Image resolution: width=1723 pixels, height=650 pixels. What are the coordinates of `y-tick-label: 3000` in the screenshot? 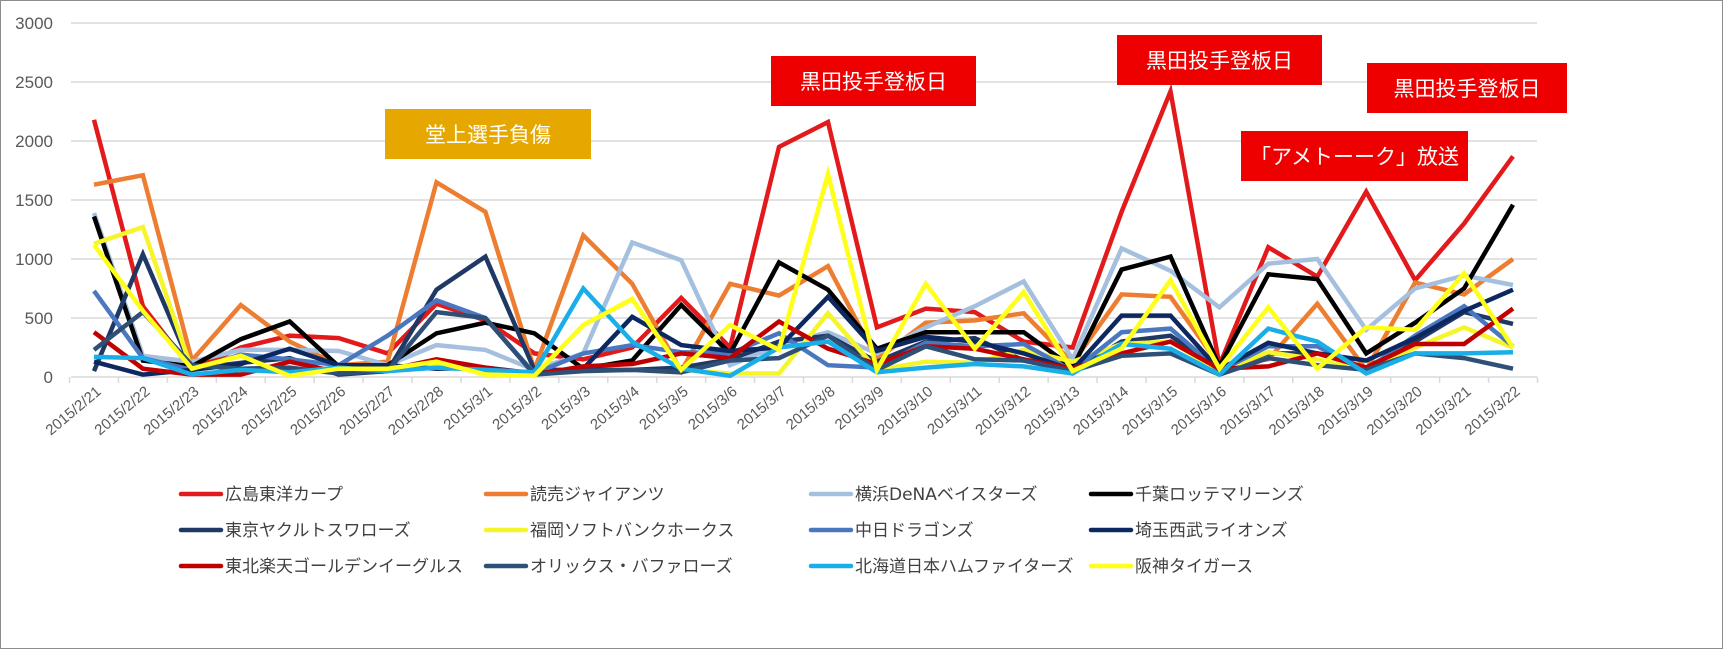 It's located at (34, 23).